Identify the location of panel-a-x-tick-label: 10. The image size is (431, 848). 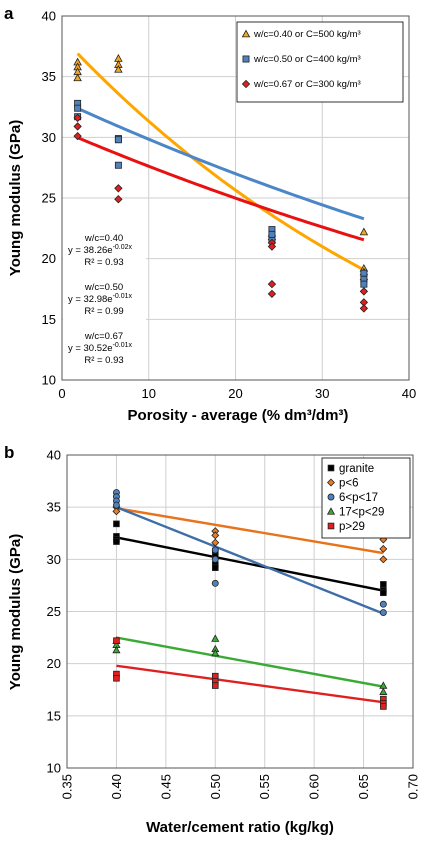
(149, 393).